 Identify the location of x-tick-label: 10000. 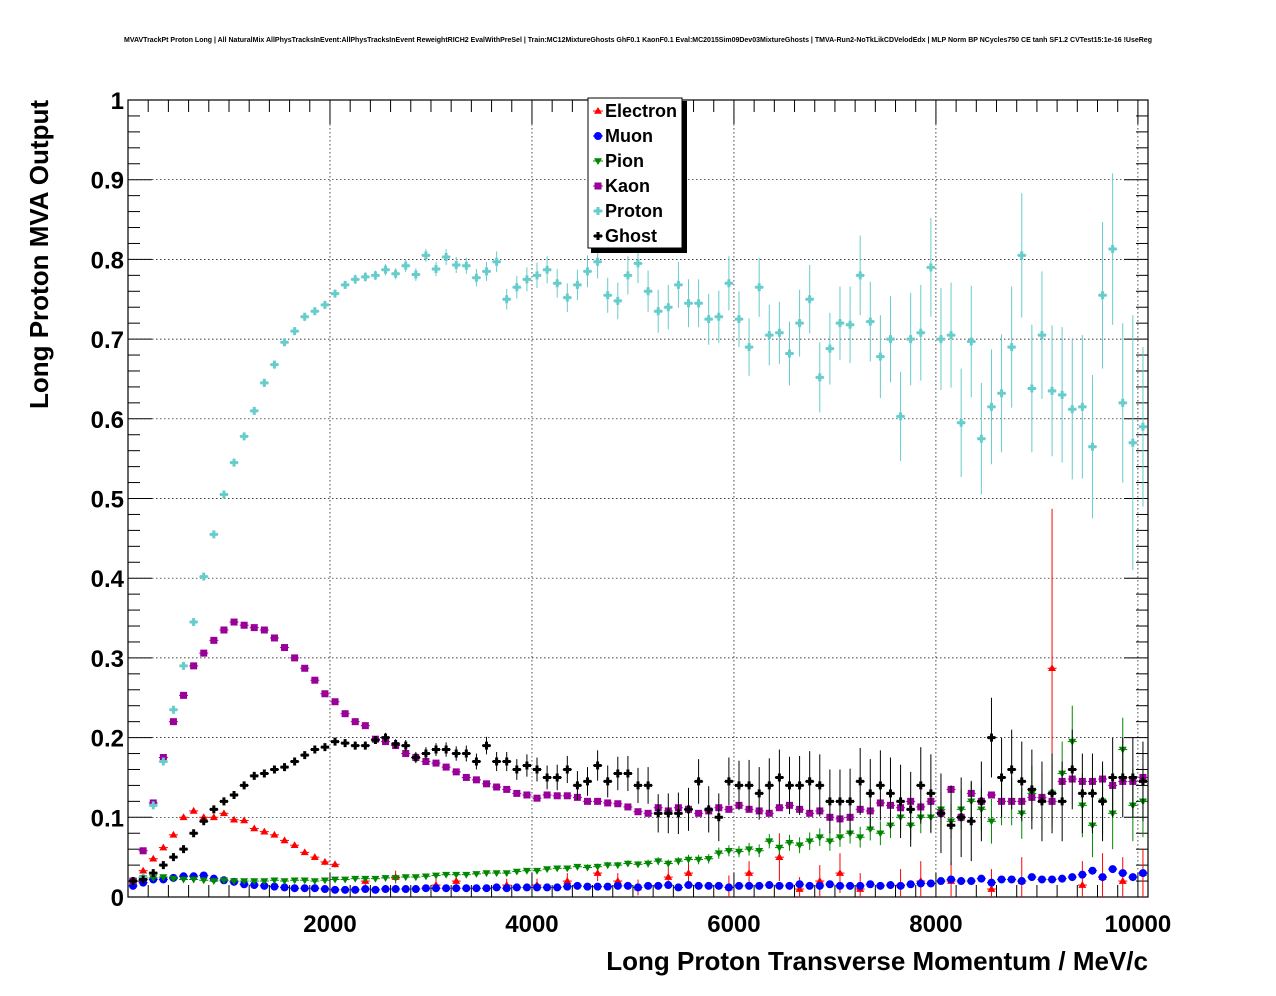
(1138, 924).